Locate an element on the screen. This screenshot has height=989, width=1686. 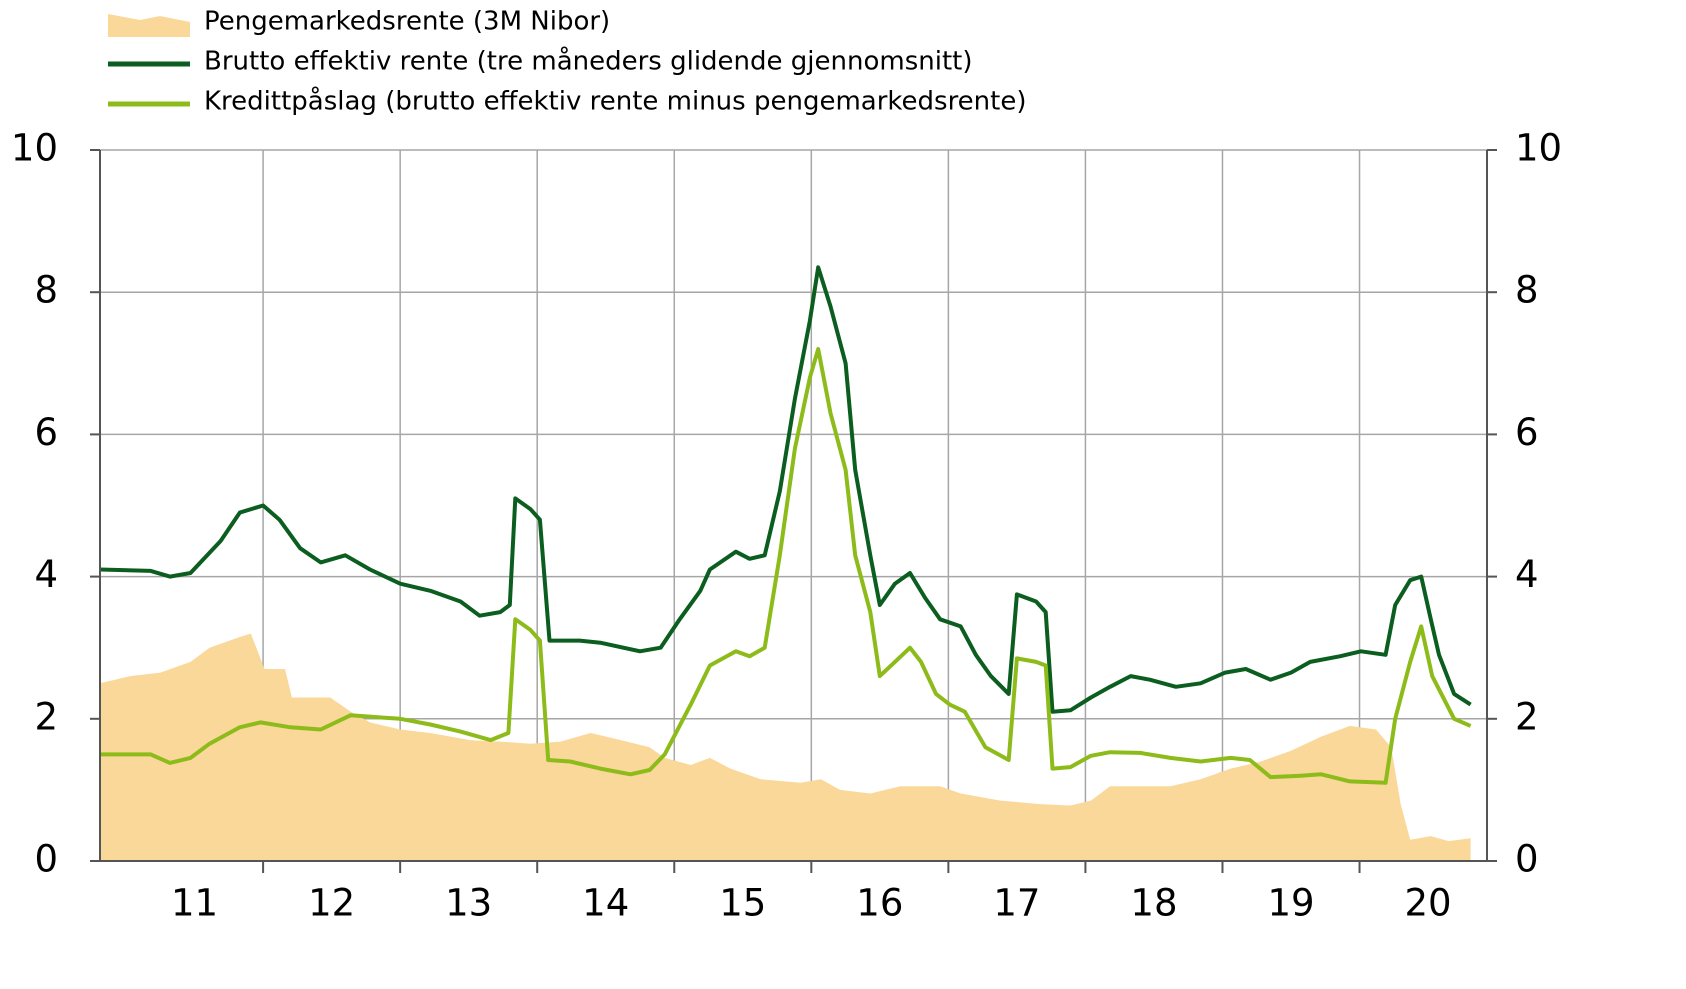
y-tick-label: 6 is located at coordinates (46, 432).